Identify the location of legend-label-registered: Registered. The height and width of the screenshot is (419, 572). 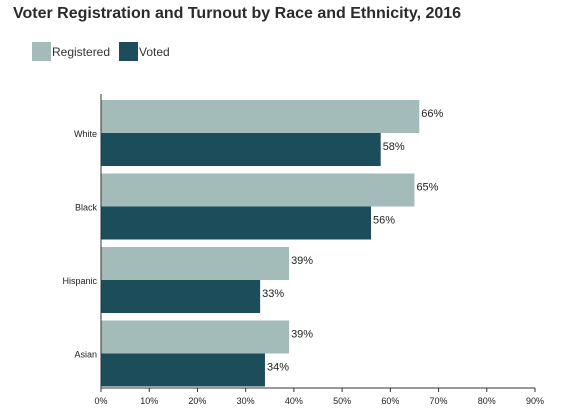
(81, 52).